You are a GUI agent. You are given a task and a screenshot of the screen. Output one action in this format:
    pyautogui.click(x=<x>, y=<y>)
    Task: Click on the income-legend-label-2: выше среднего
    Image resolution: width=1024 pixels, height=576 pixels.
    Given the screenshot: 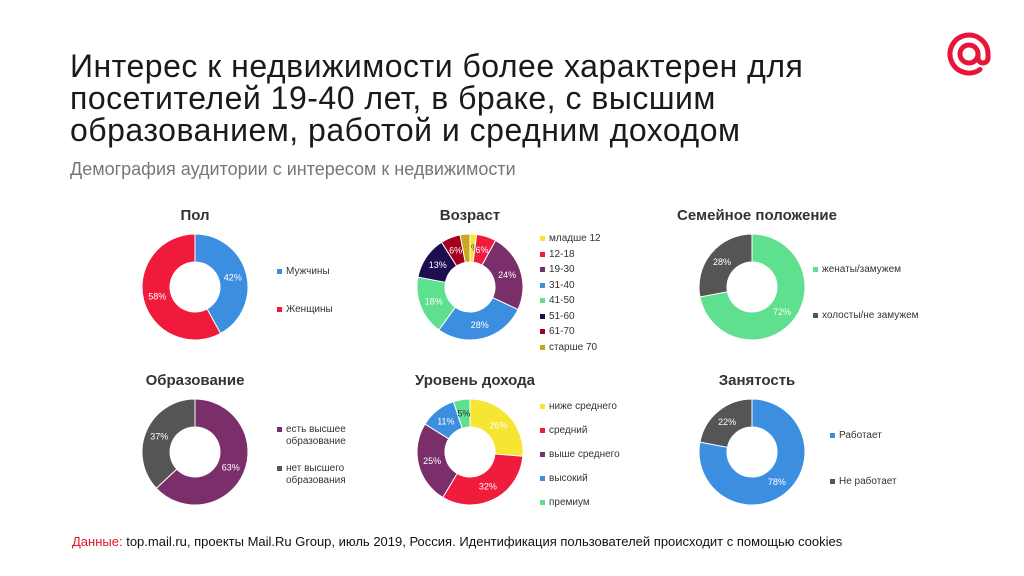 What is the action you would take?
    pyautogui.click(x=584, y=454)
    